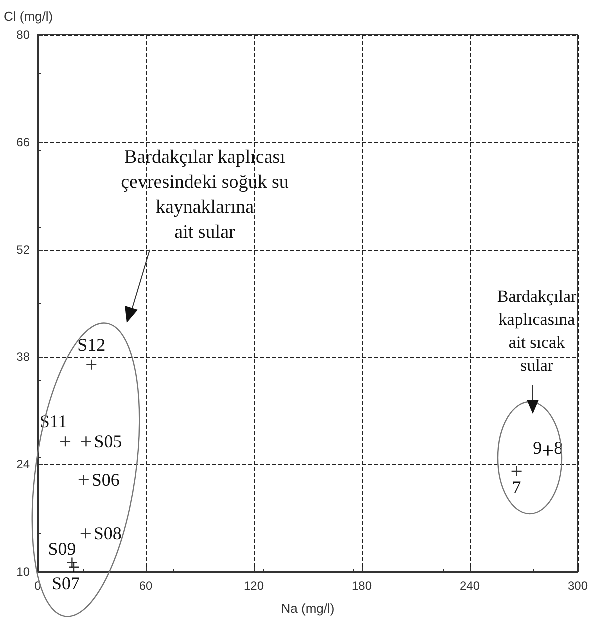 Image resolution: width=595 pixels, height=632 pixels. What do you see at coordinates (308, 608) in the screenshot?
I see `x-axis-title: Na (mg/l)` at bounding box center [308, 608].